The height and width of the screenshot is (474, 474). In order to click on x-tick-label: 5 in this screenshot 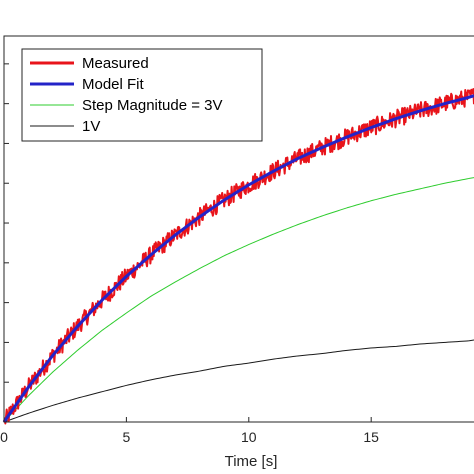, I will do `click(126, 437)`.